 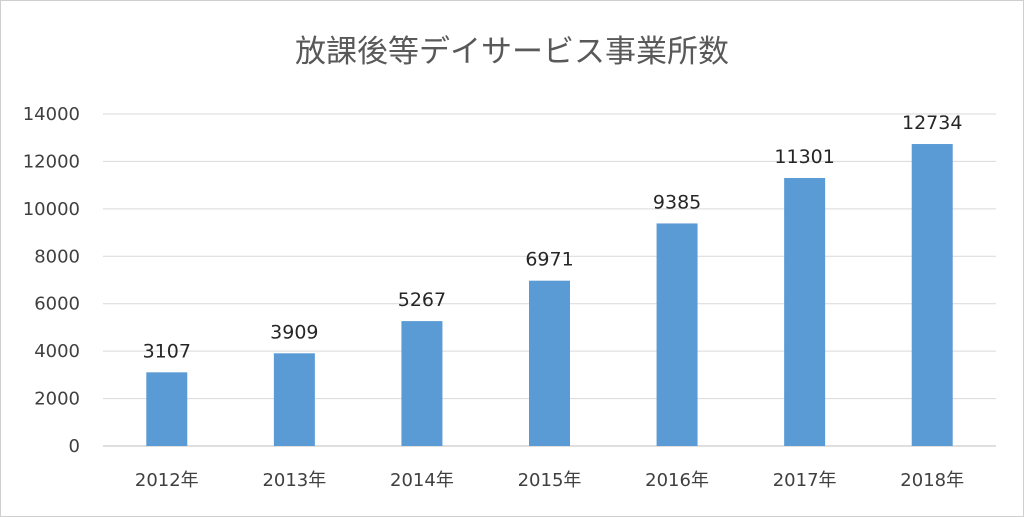 I want to click on y-axis: 0 2000 4000 6000 8000 10000 12000 14000, so click(x=51, y=280).